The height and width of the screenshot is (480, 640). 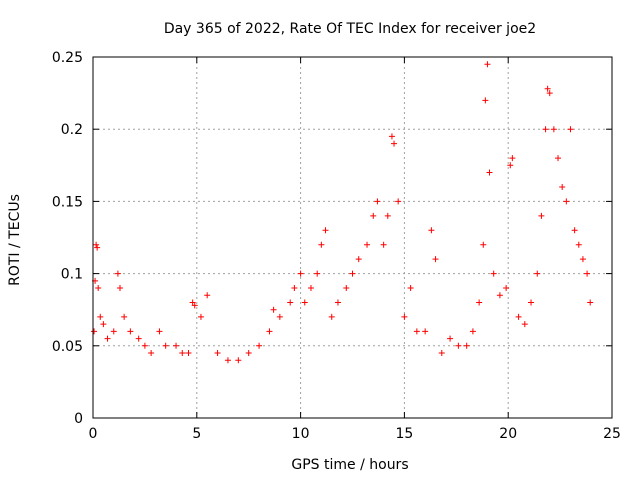 What do you see at coordinates (72, 130) in the screenshot?
I see `y-tick-label: 0.2` at bounding box center [72, 130].